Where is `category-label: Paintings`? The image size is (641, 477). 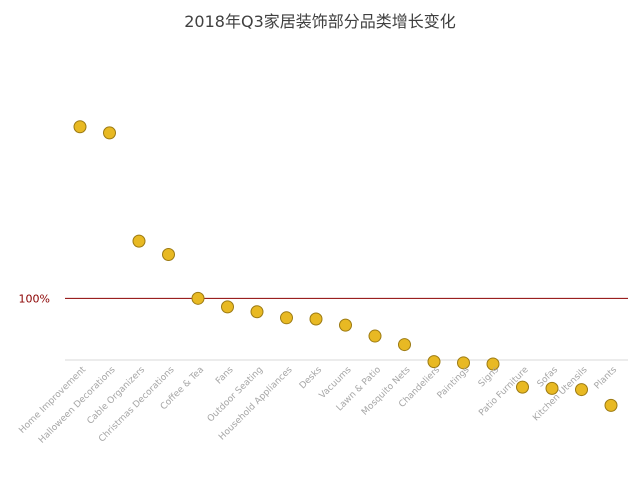 category-label: Paintings is located at coordinates (454, 383).